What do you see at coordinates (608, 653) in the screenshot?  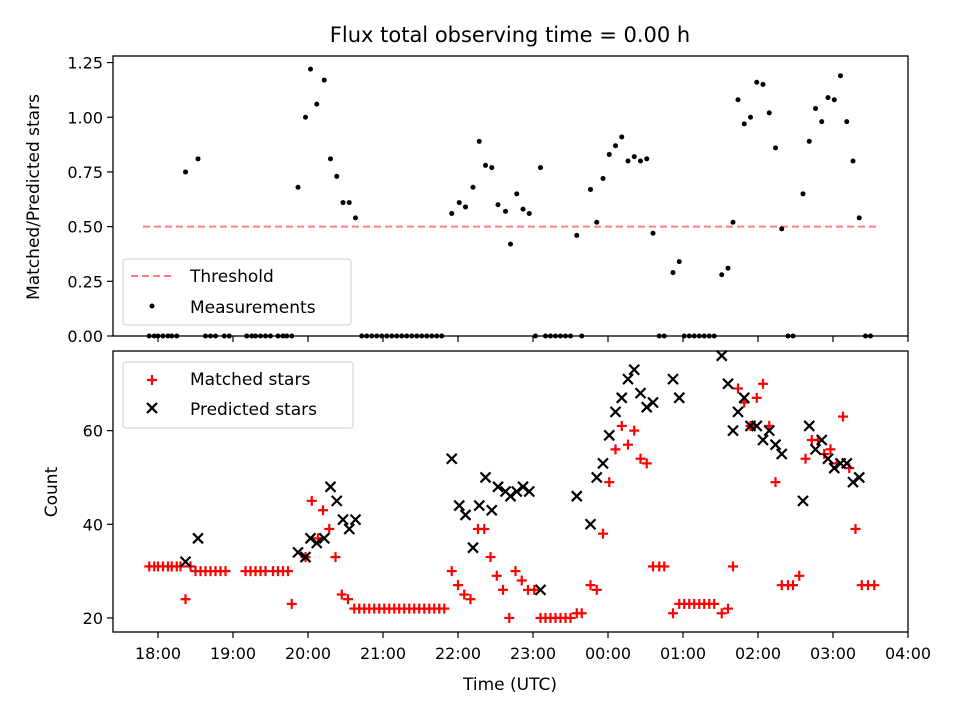 I see `x-tick-label: 00:00` at bounding box center [608, 653].